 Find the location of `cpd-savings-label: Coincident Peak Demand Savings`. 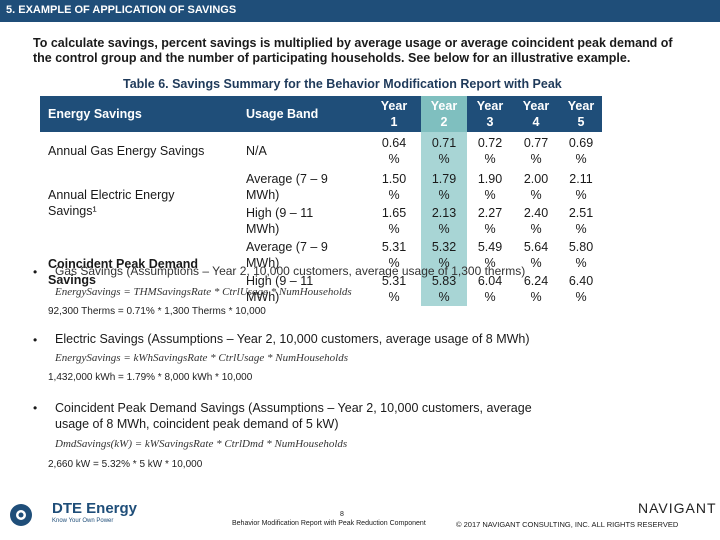

cpd-savings-label: Coincident Peak Demand Savings is located at coordinates (123, 272).